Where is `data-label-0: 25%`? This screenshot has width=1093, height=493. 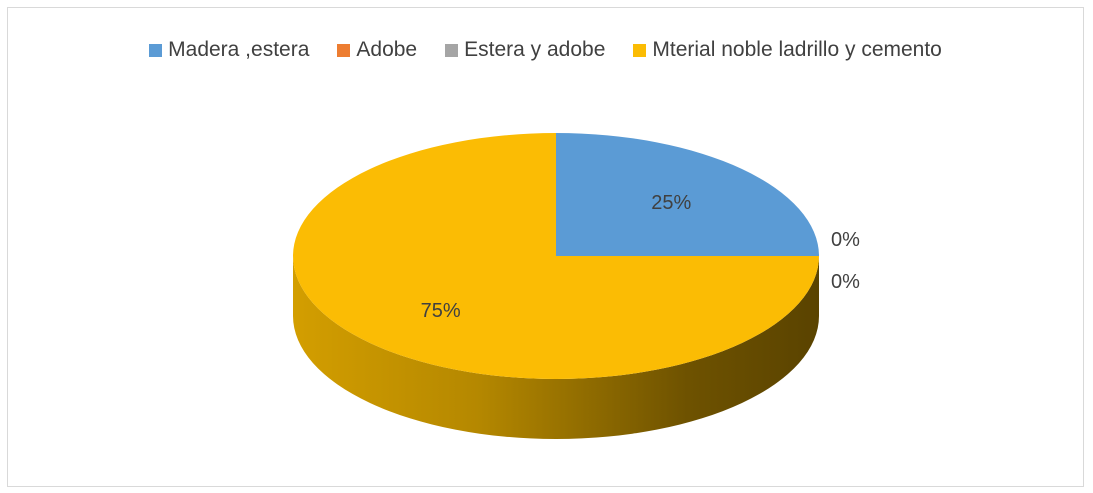
data-label-0: 25% is located at coordinates (671, 203).